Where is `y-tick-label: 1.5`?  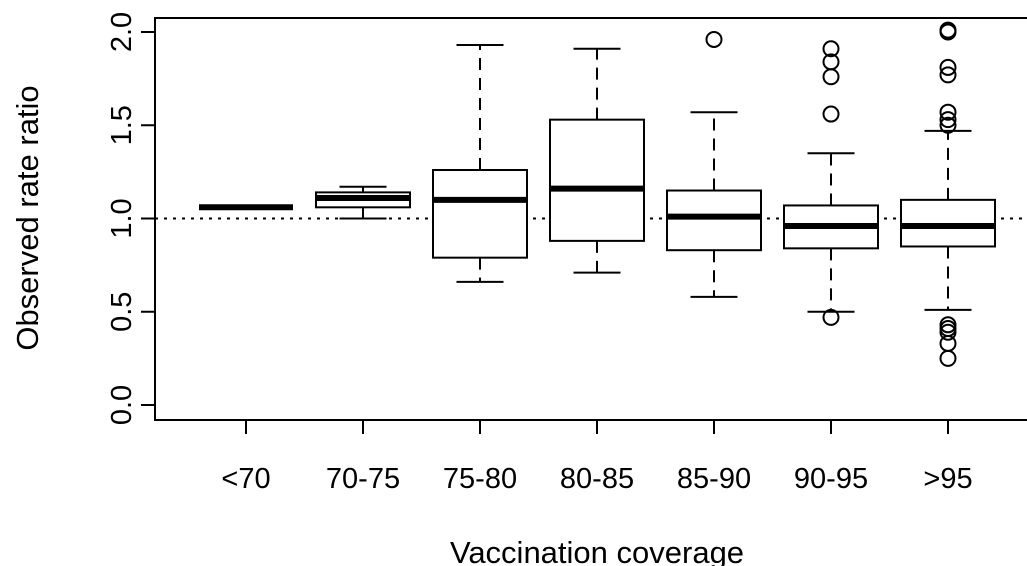
y-tick-label: 1.5 is located at coordinates (122, 125).